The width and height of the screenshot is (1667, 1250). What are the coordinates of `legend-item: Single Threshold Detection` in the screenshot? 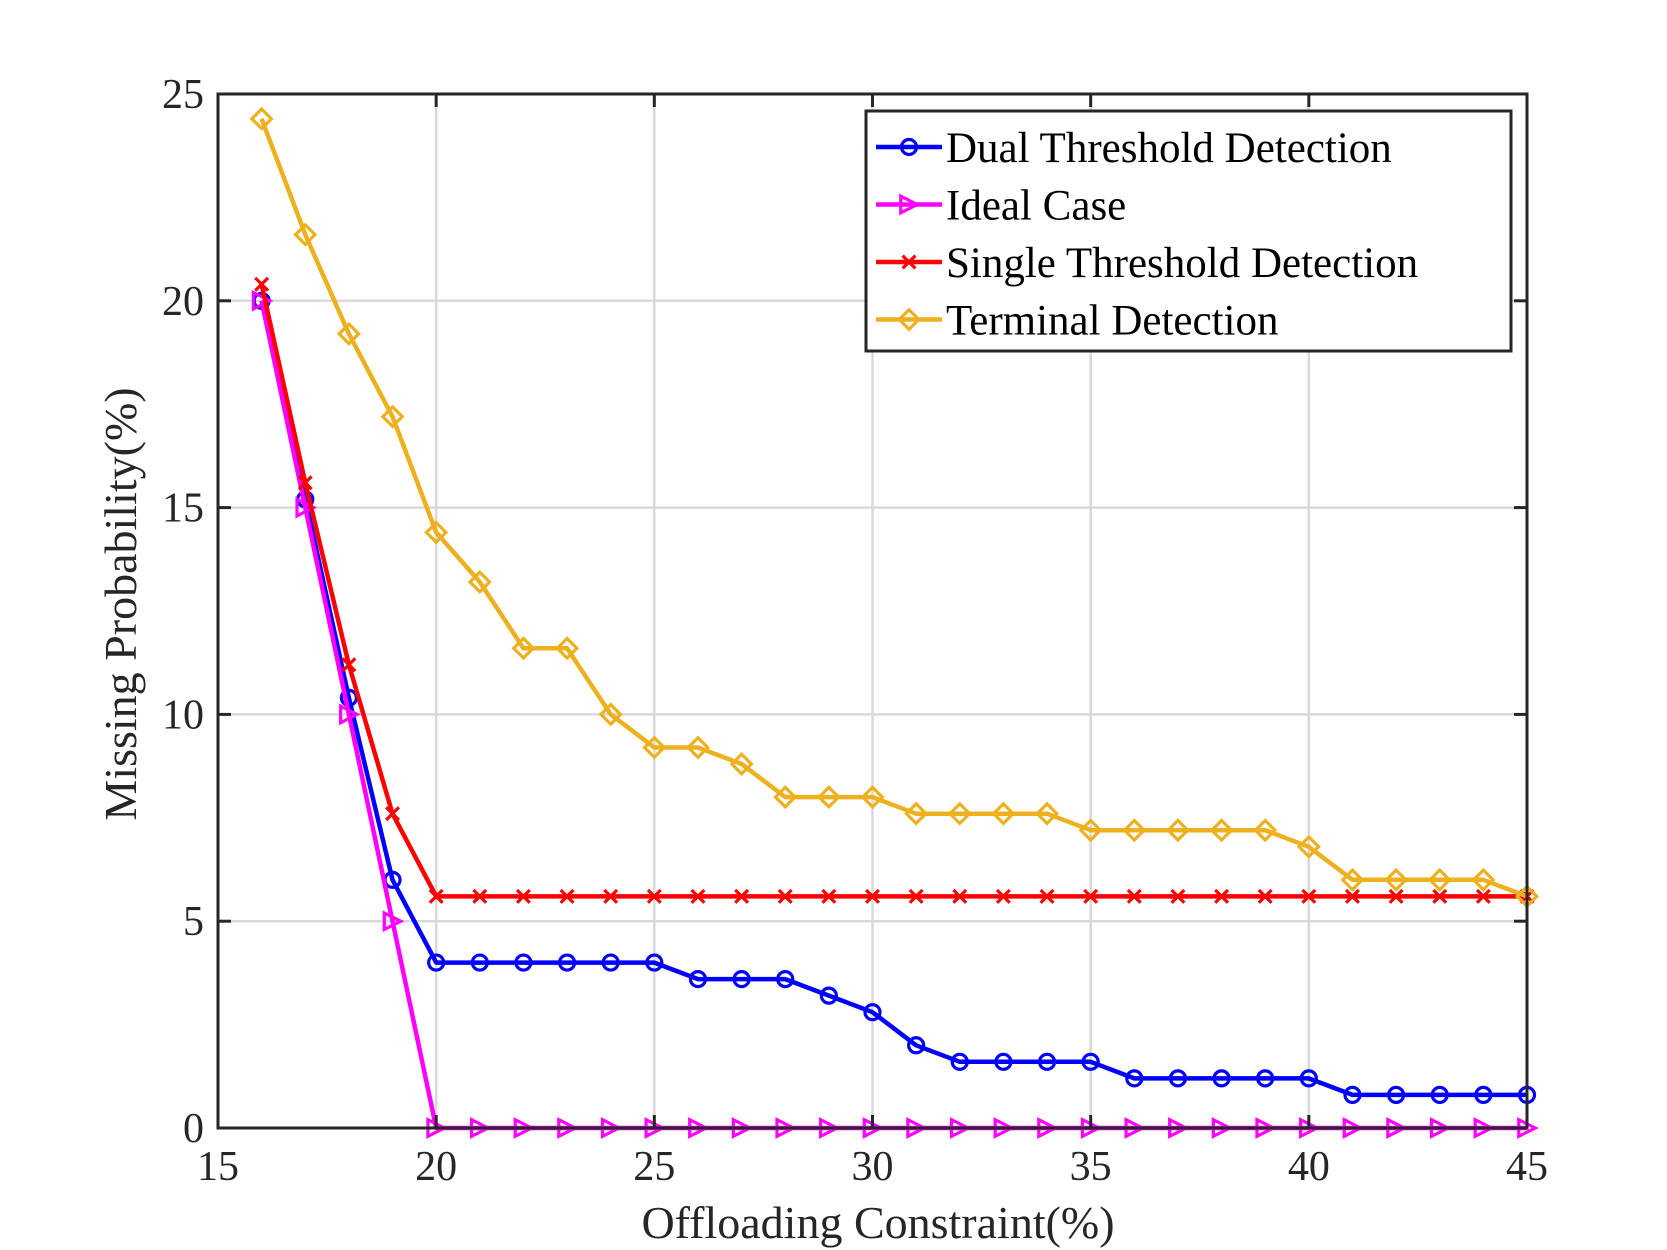 It's located at (1147, 263).